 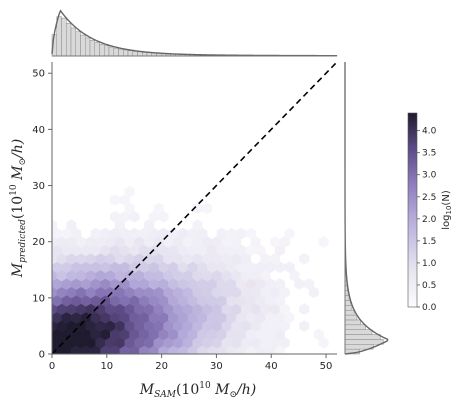 I want to click on colorbar-gradient, so click(x=412, y=210).